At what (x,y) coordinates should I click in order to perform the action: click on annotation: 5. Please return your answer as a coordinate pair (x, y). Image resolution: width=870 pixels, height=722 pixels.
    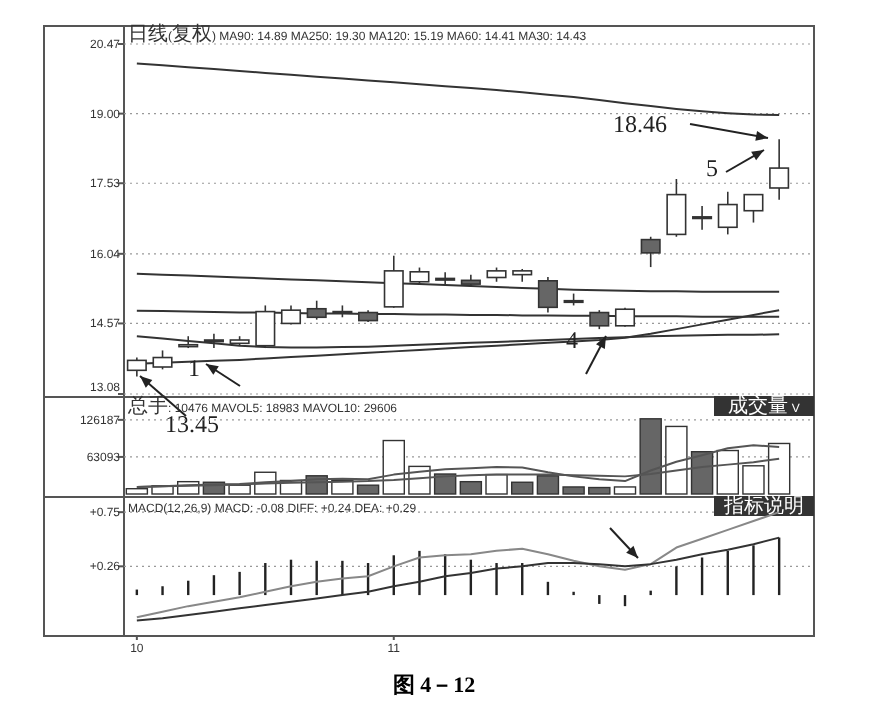
    Looking at the image, I should click on (712, 168).